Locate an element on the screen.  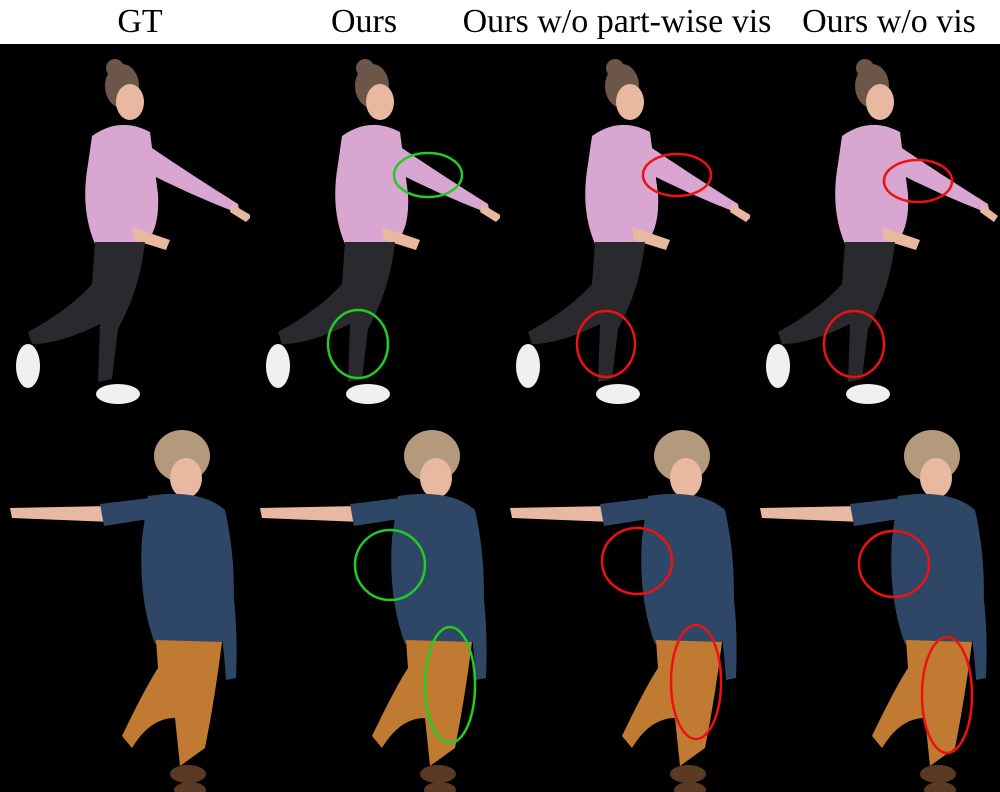
panel-row2-gt is located at coordinates (125, 605).